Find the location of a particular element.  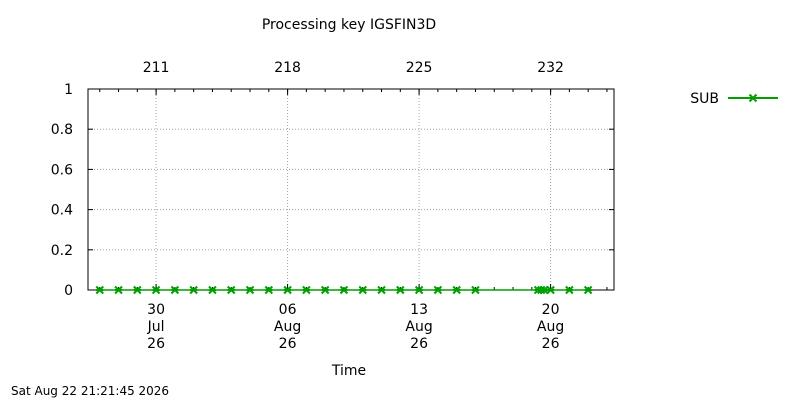

x-axis-label: Time is located at coordinates (348, 371).